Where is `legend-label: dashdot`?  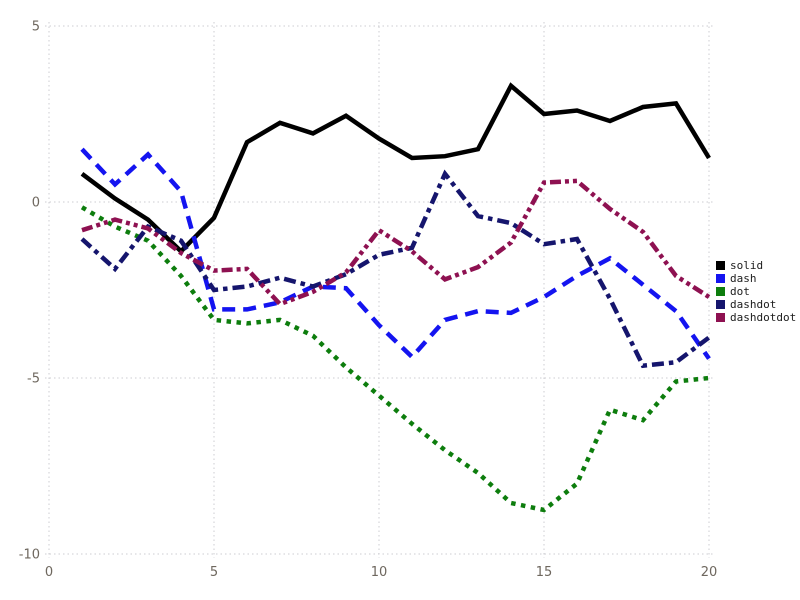 legend-label: dashdot is located at coordinates (753, 304).